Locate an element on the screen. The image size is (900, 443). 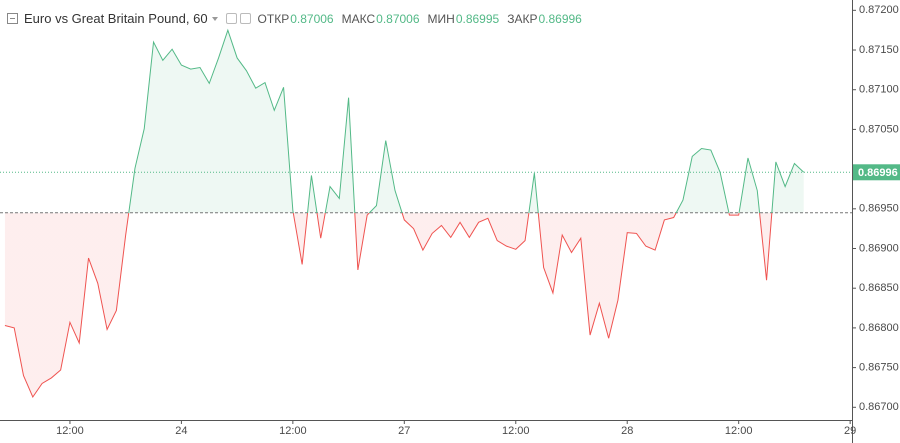
y-tick-label: 0.86800 is located at coordinates (879, 328).